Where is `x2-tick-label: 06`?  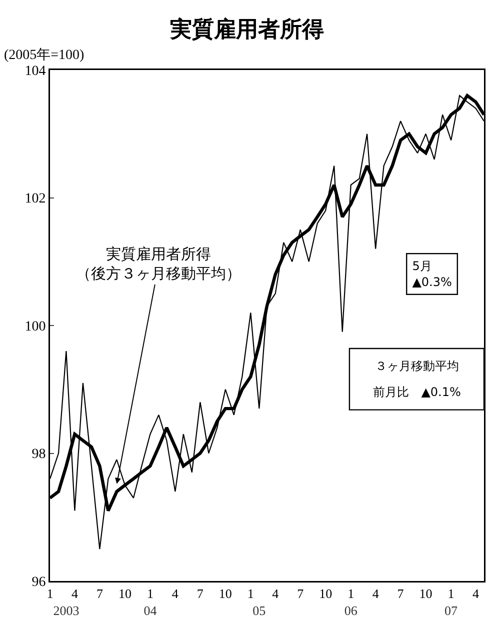
x2-tick-label: 06 is located at coordinates (351, 610).